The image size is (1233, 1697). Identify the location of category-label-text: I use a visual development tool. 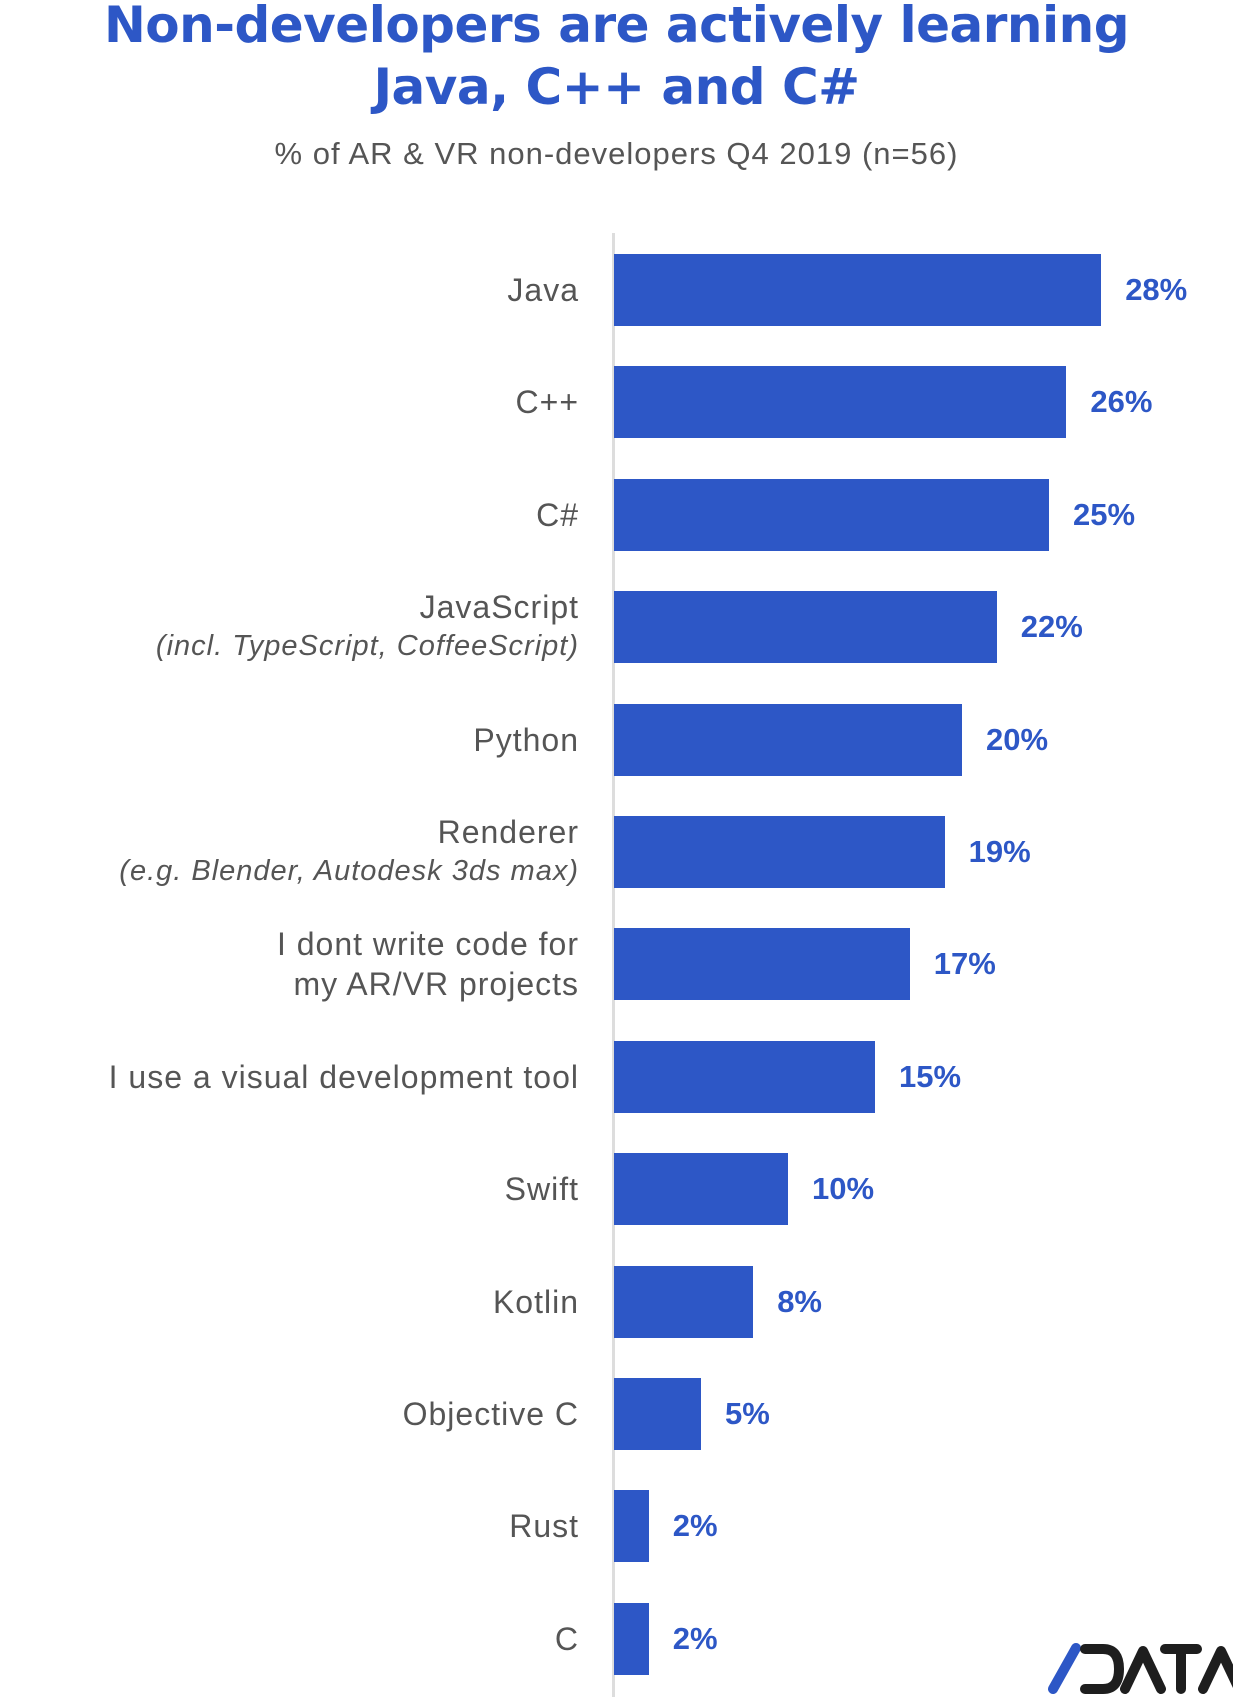
(343, 1076).